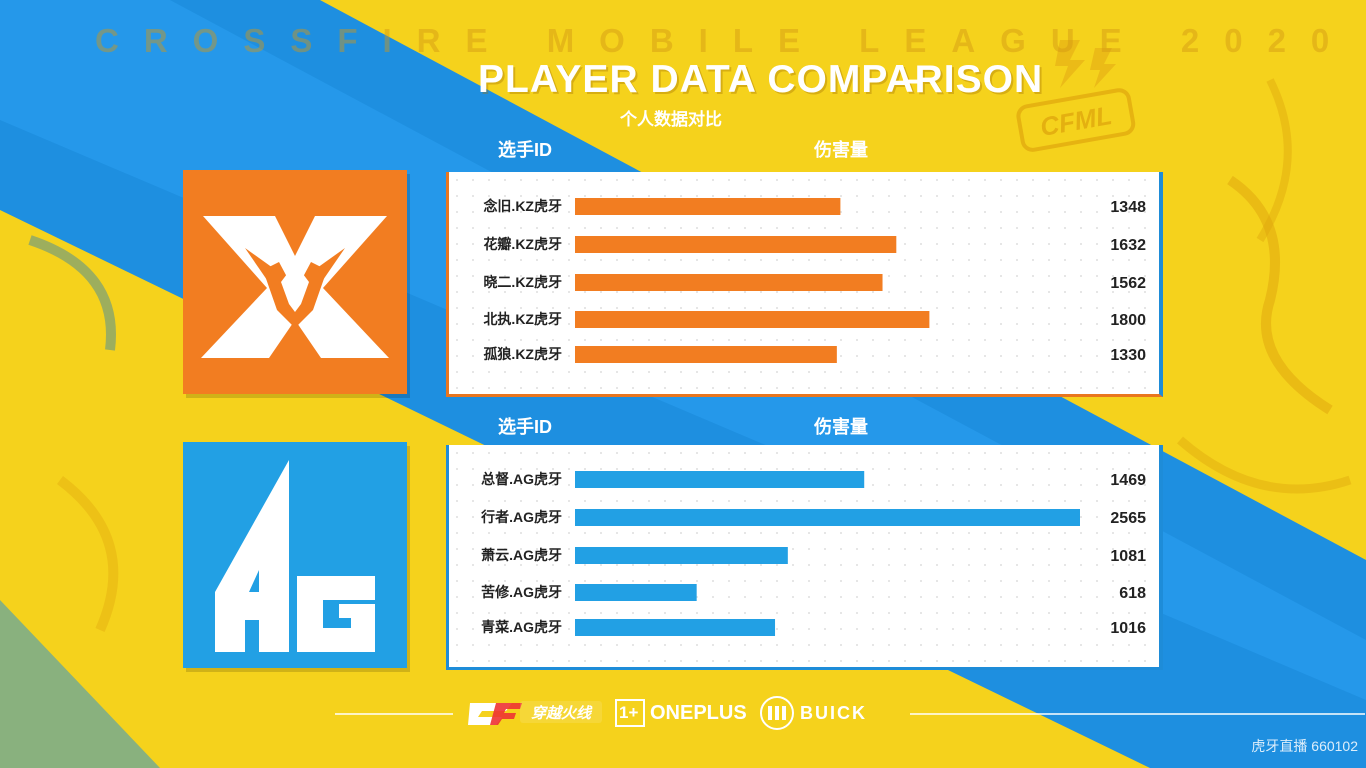 The image size is (1366, 768). What do you see at coordinates (1128, 283) in the screenshot?
I see `kz-damage-value: 1562` at bounding box center [1128, 283].